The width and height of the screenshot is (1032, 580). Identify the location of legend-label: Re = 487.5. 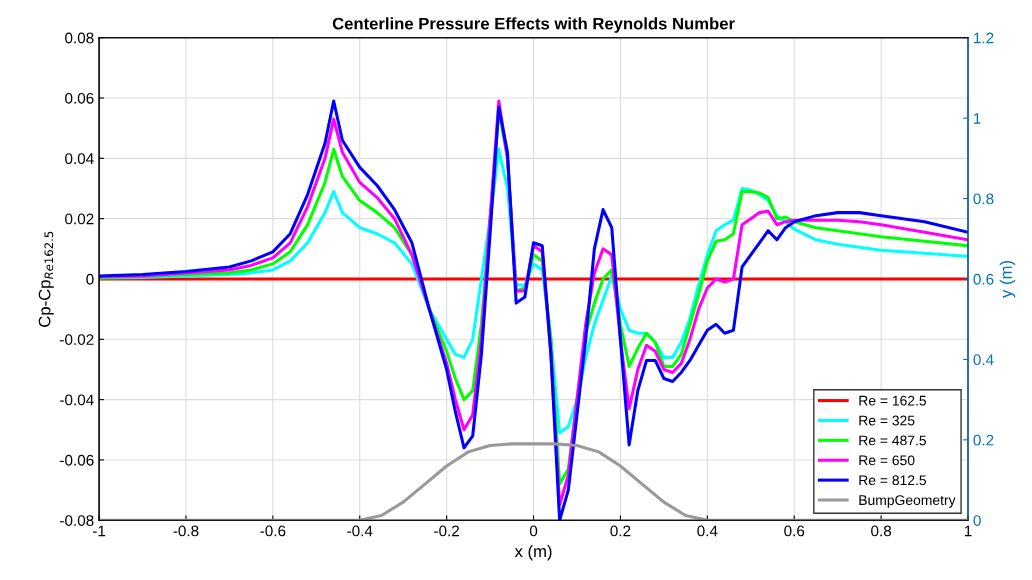
(893, 440).